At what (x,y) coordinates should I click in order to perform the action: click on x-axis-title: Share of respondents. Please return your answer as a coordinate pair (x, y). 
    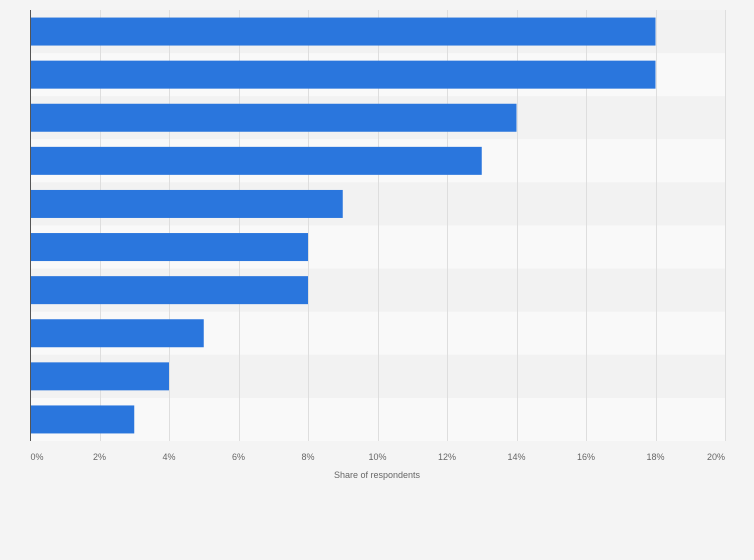
    Looking at the image, I should click on (377, 475).